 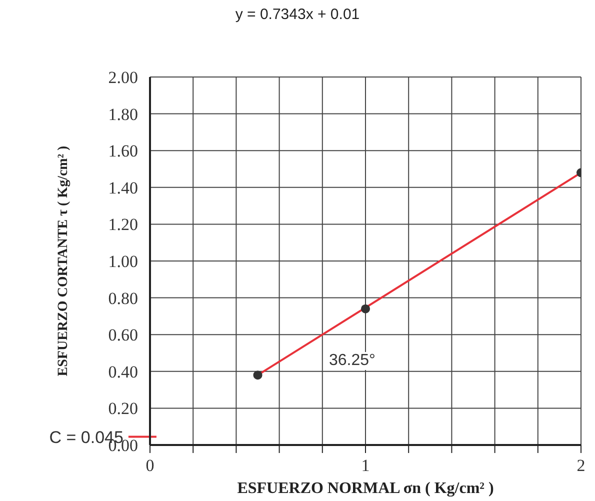 I want to click on y-tick-label: 1.00, so click(x=123, y=262).